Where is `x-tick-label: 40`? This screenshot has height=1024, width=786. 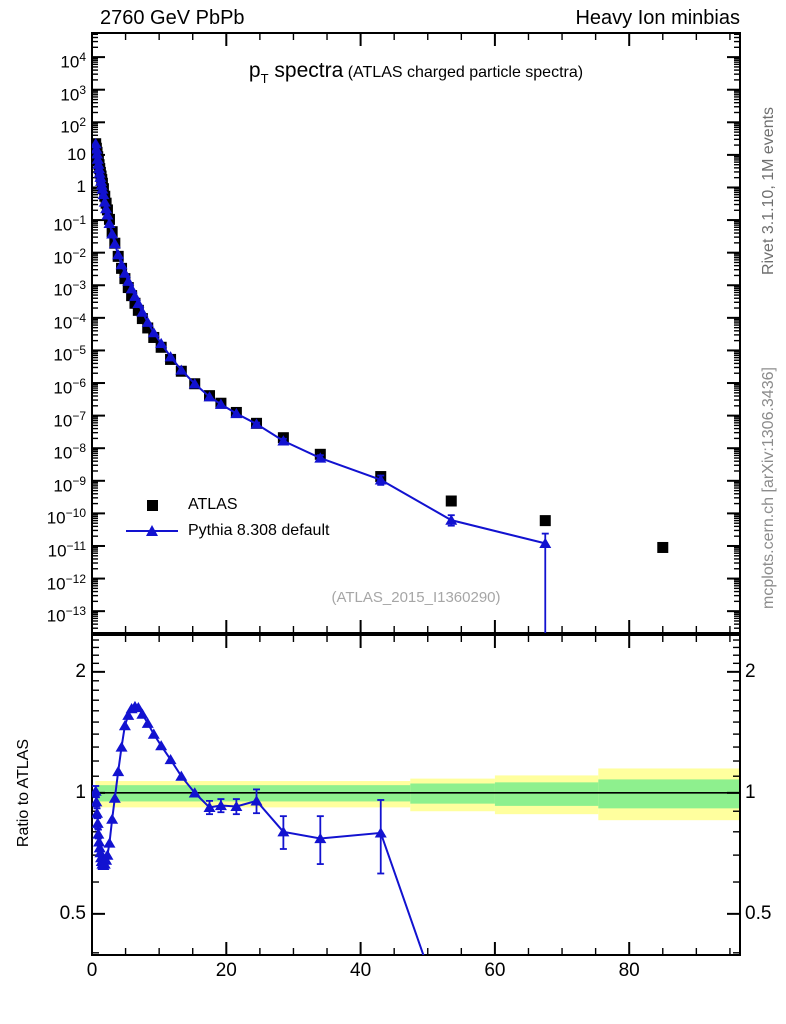 x-tick-label: 40 is located at coordinates (361, 970).